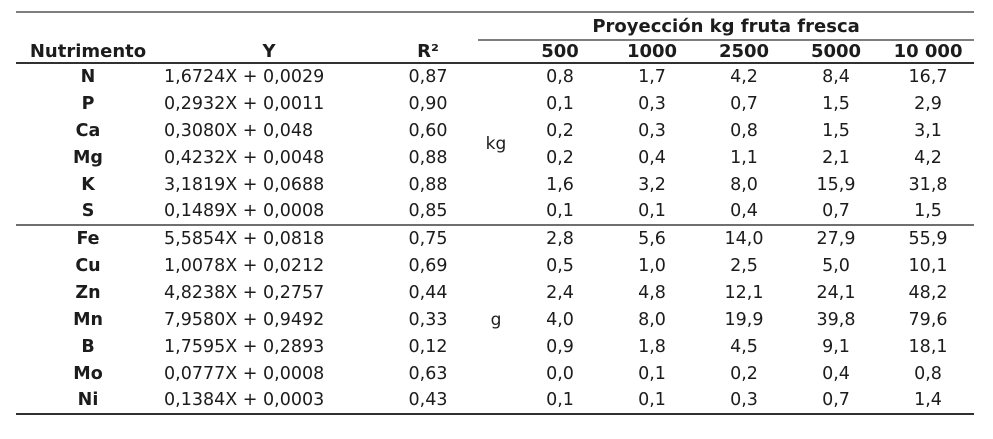  I want to click on regression-equation: 5,5854X + 0,0818, so click(244, 239).